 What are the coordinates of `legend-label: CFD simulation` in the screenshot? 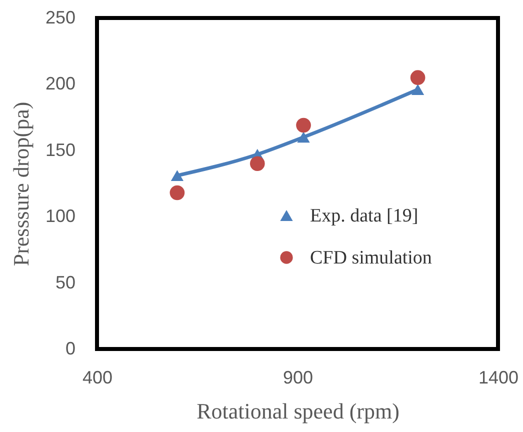 It's located at (371, 258).